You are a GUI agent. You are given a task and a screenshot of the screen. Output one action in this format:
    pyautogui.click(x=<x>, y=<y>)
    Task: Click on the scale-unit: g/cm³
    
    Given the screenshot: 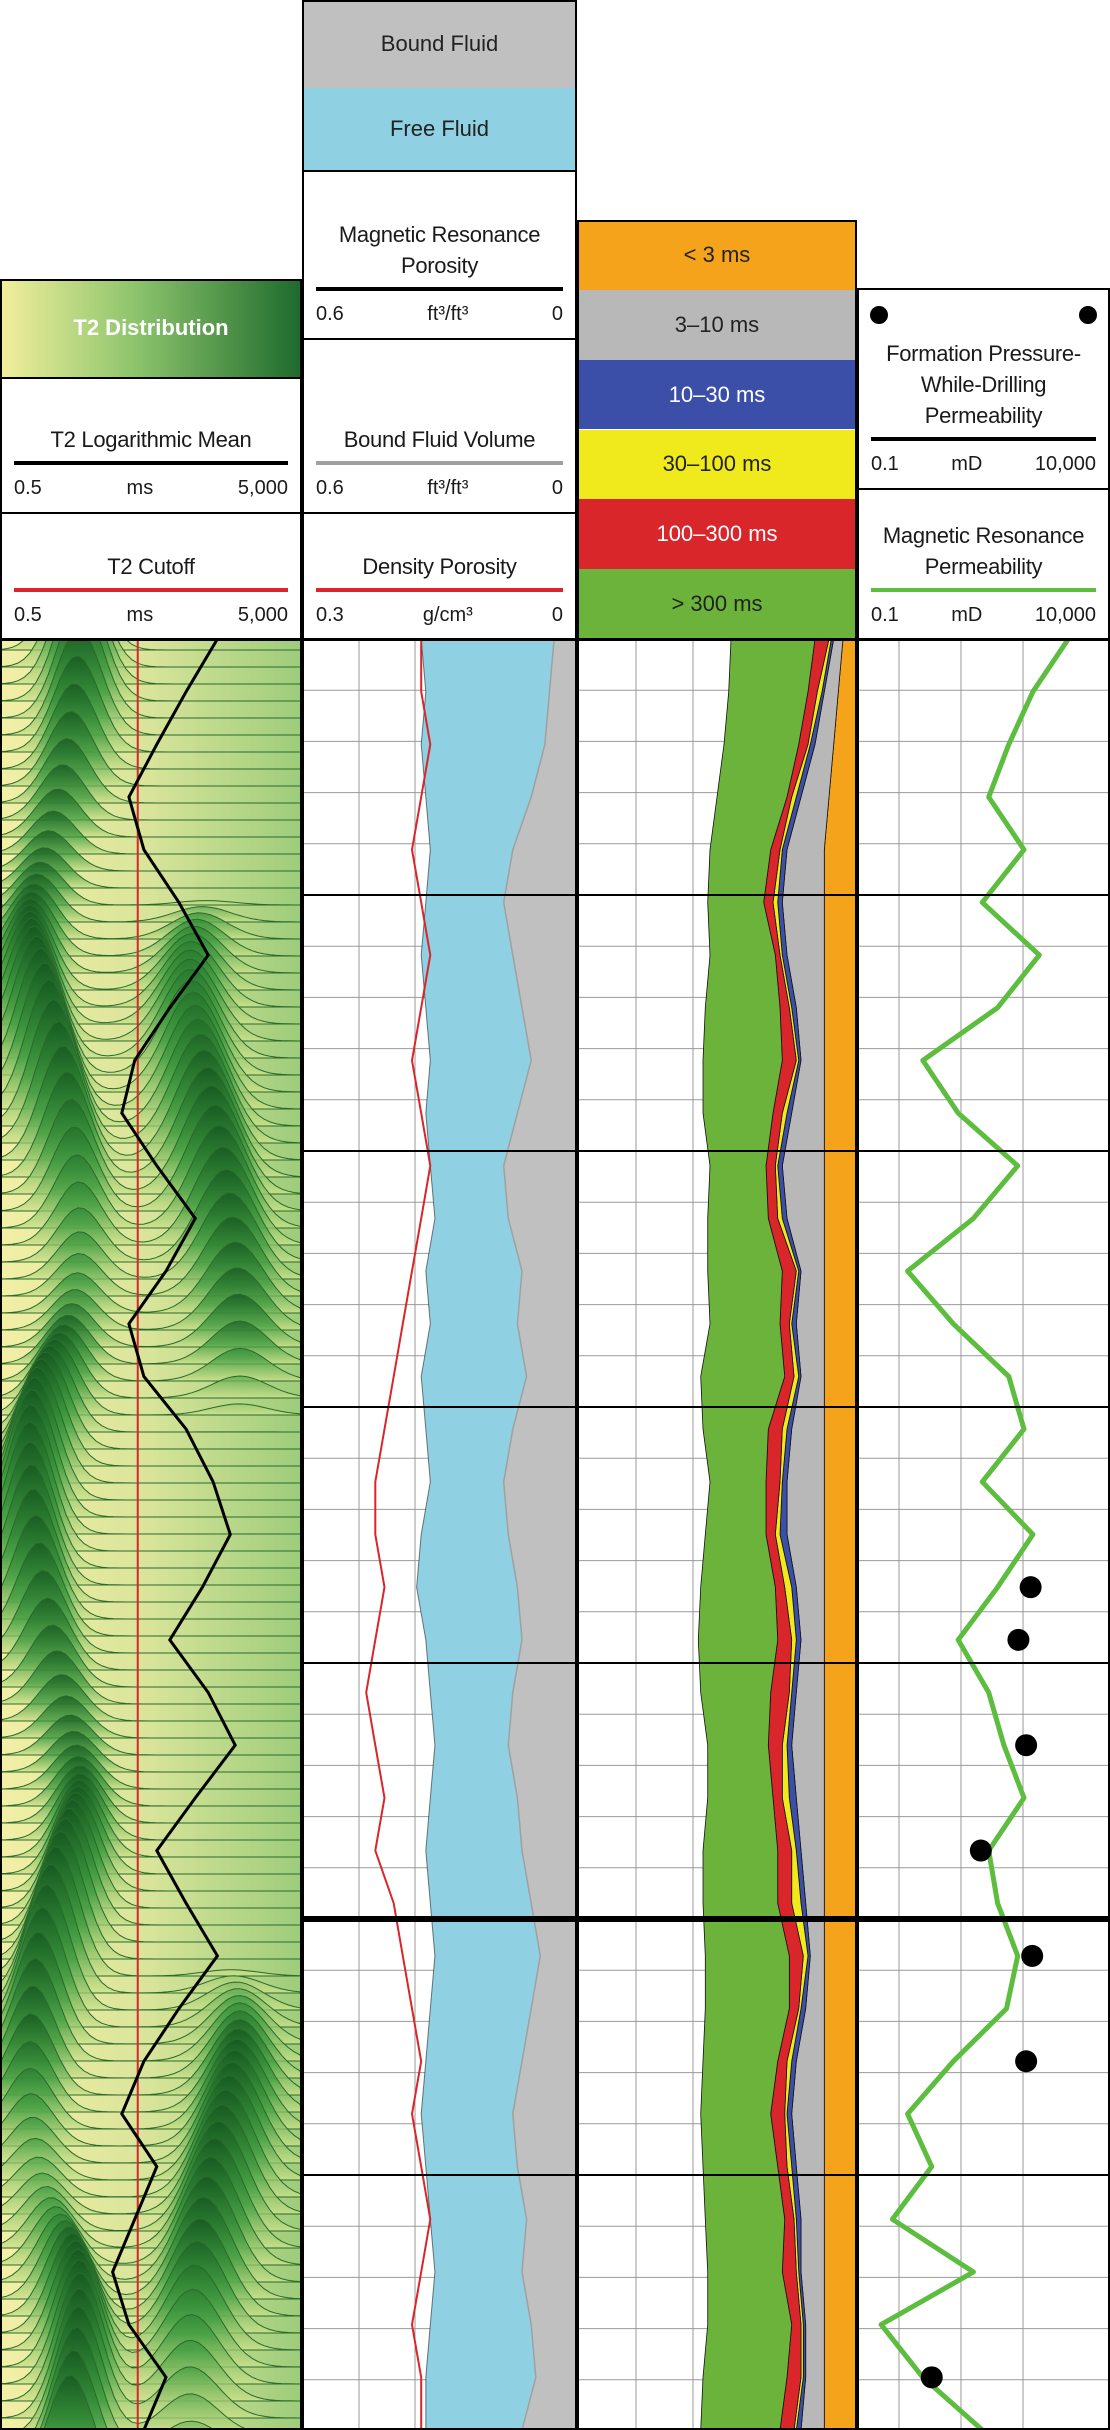 What is the action you would take?
    pyautogui.click(x=447, y=615)
    